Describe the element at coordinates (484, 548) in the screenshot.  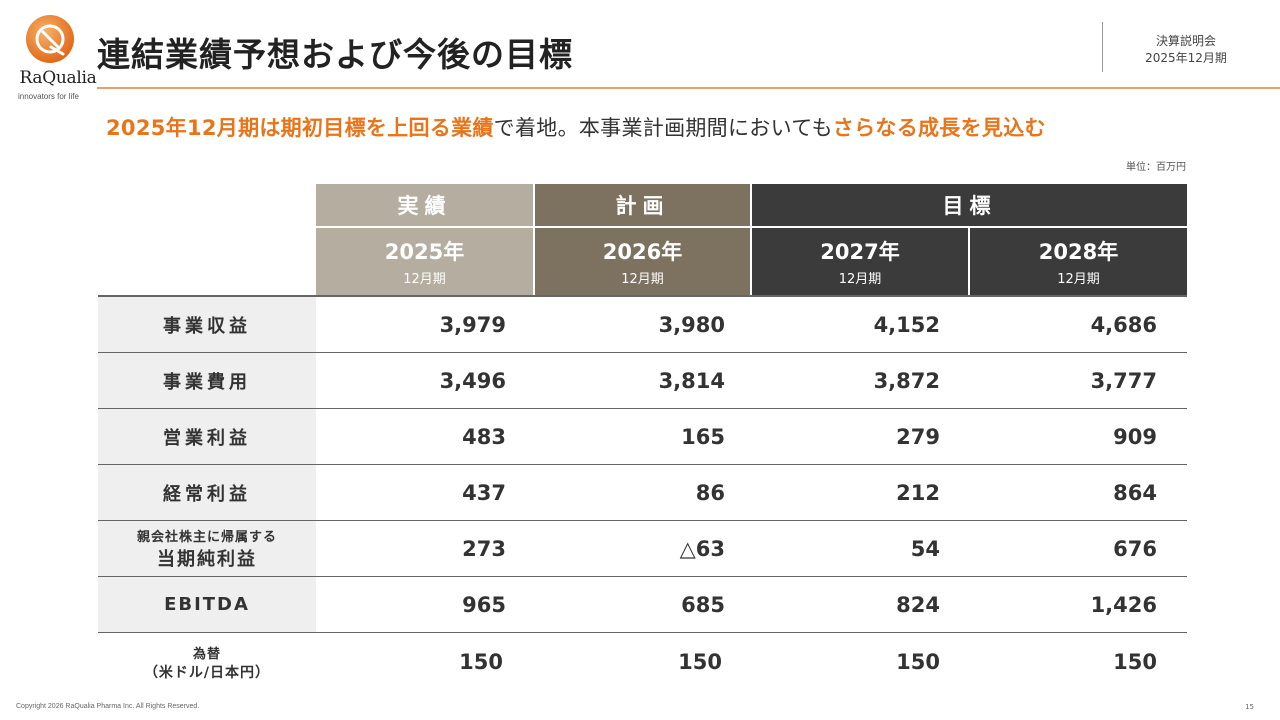
I see `cell-2025: 273` at that location.